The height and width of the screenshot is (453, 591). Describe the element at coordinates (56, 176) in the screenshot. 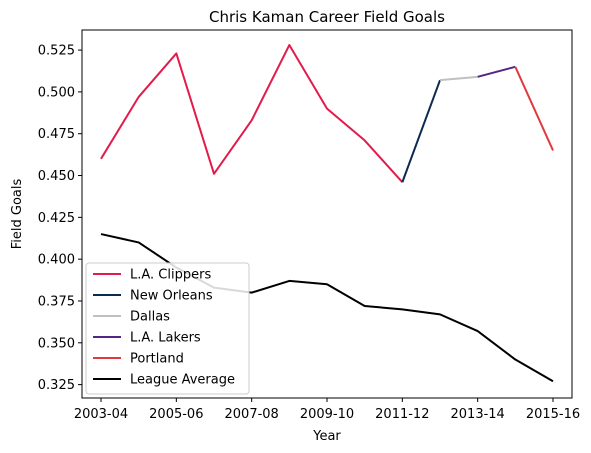

I see `y-tick-label: 0.450` at that location.